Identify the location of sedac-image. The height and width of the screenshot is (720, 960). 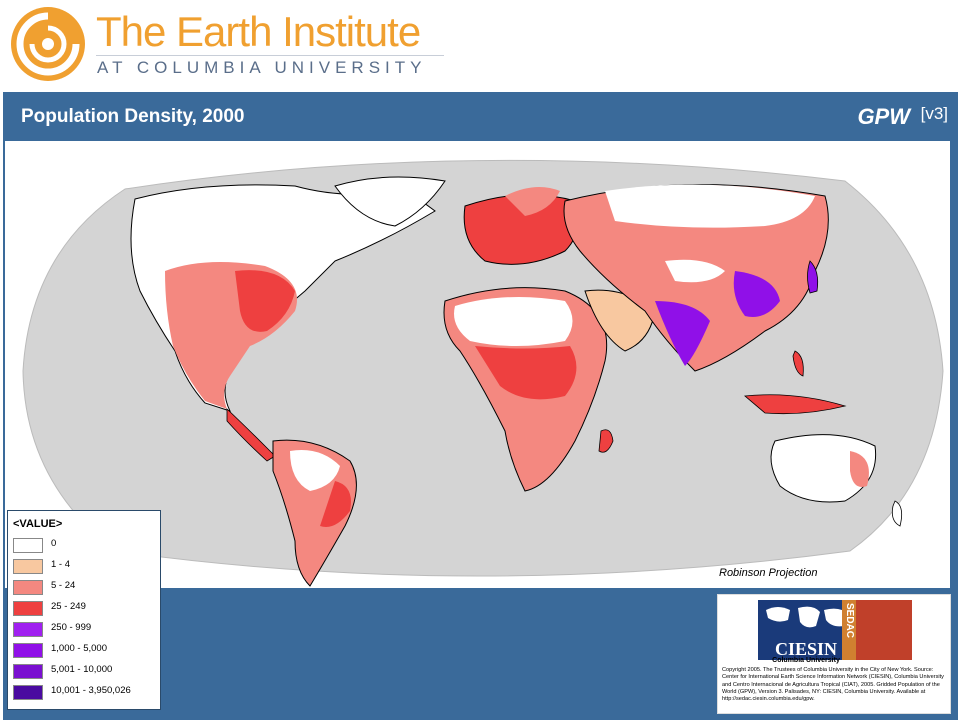
(884, 630).